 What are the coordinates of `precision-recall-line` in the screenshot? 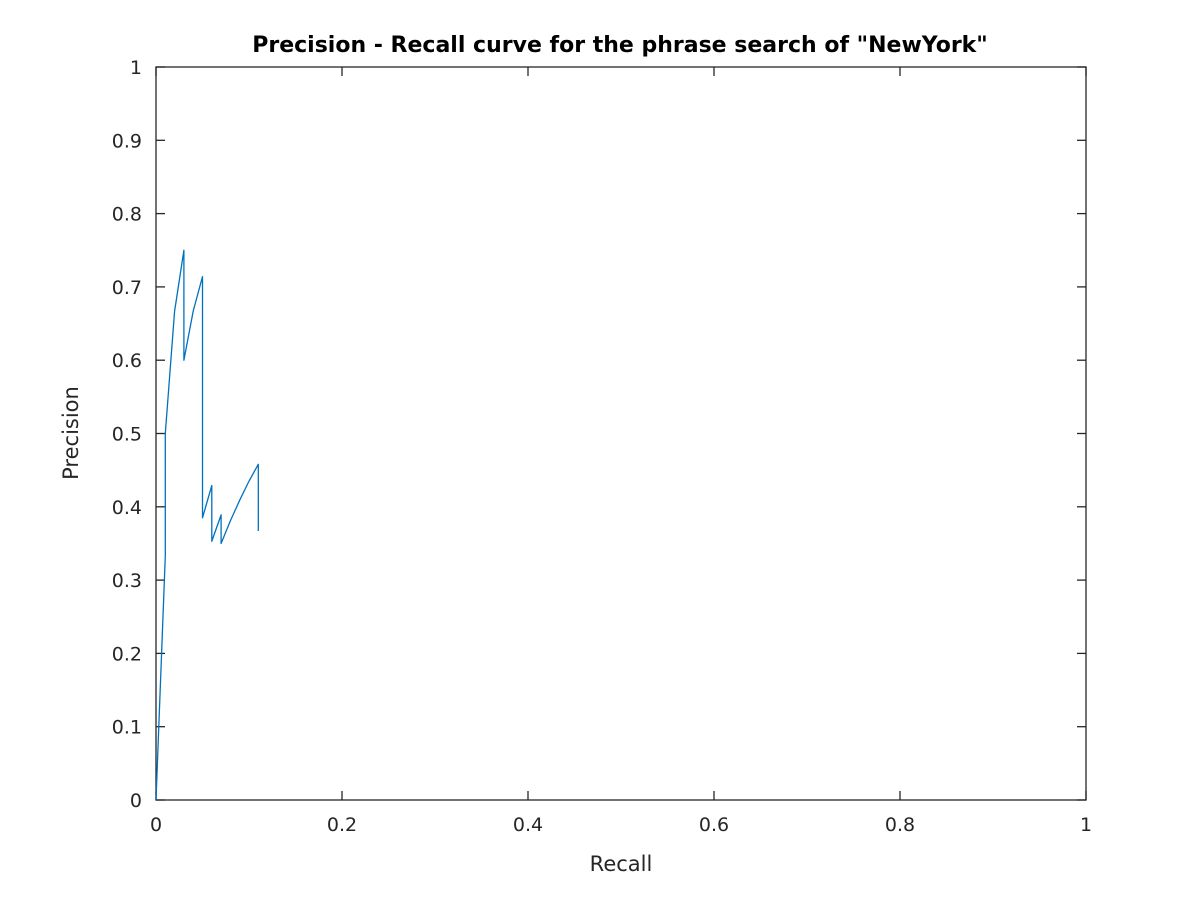 It's located at (207, 525).